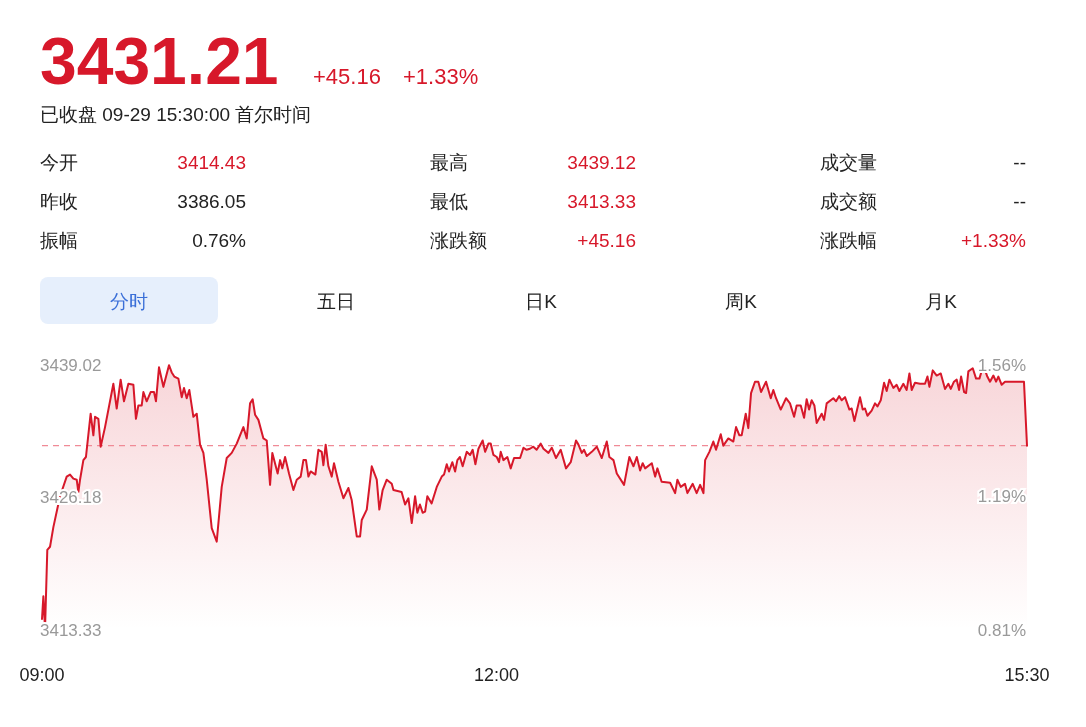 The width and height of the screenshot is (1086, 727). I want to click on text: 3386.05, so click(211, 201).